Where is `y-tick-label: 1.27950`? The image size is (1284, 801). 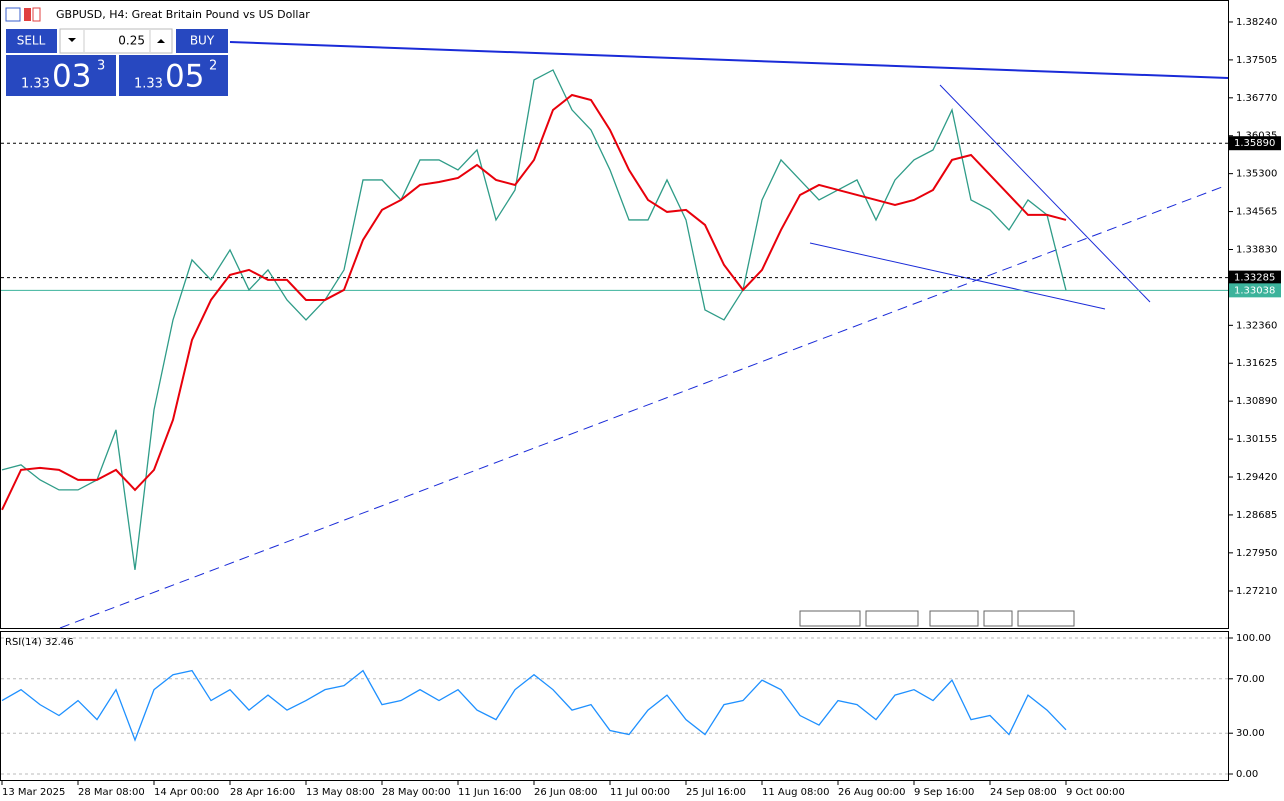
y-tick-label: 1.27950 is located at coordinates (1256, 553).